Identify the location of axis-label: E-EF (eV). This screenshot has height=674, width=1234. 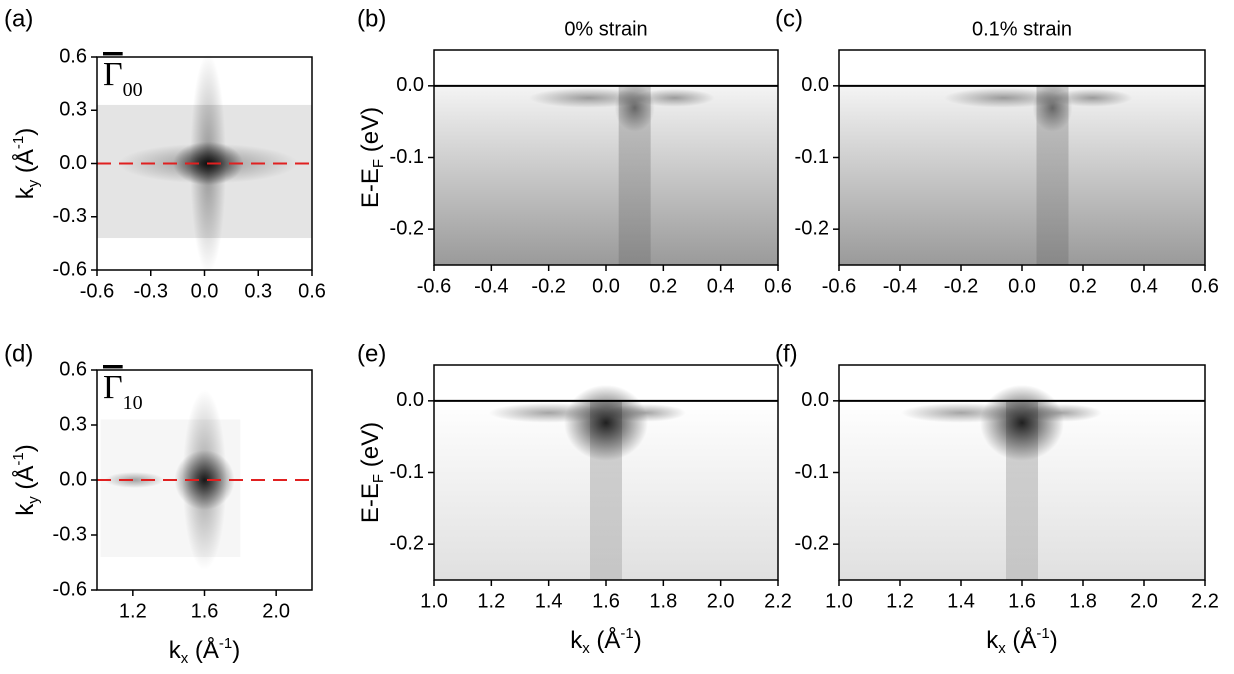
(372, 157).